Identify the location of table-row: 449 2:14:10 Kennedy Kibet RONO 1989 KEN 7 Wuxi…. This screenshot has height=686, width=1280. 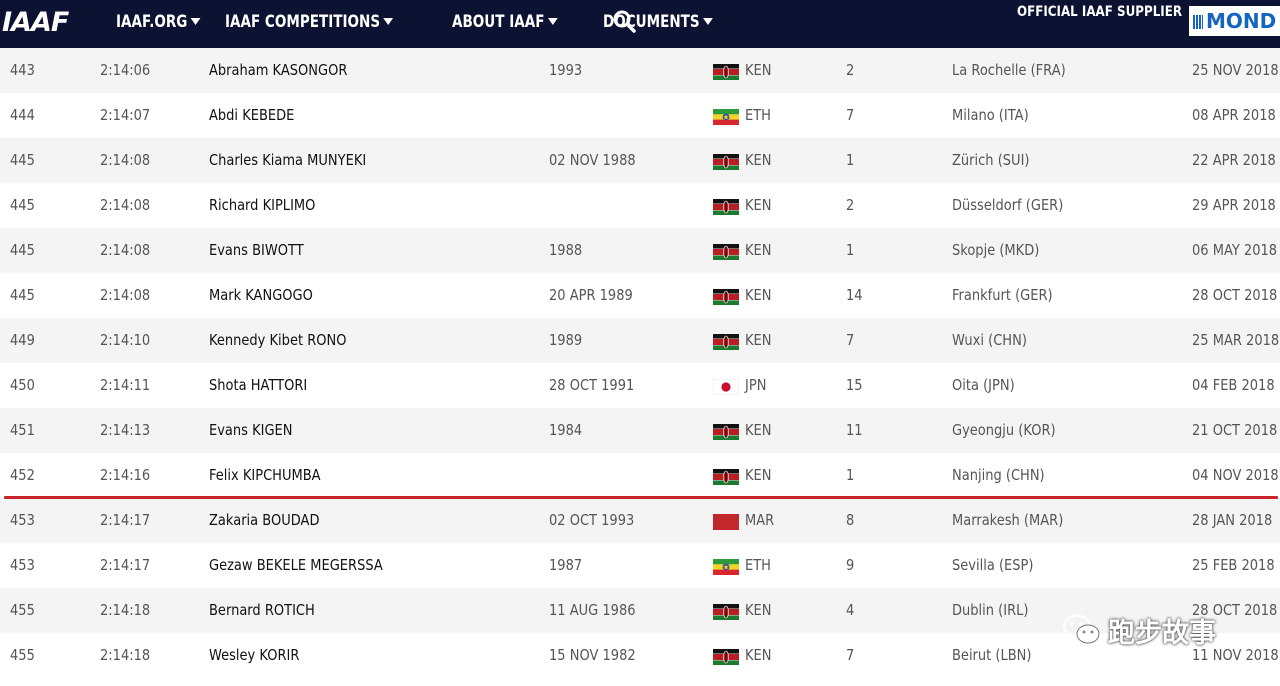
(640, 340).